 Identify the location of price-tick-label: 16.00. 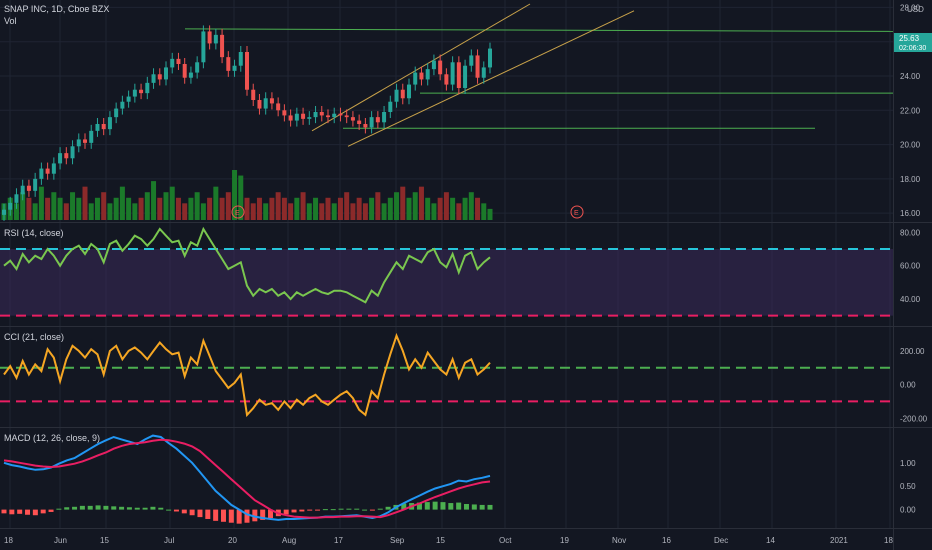
(910, 213).